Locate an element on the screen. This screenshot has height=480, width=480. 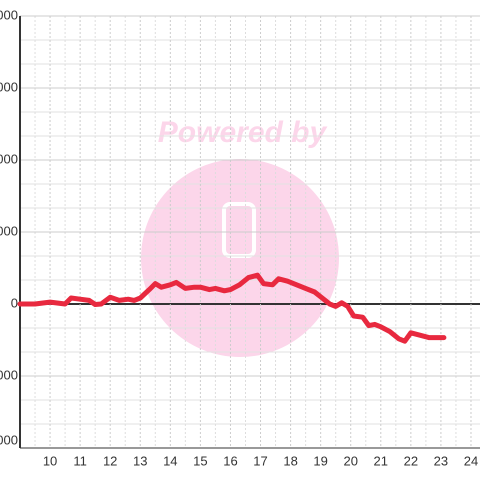
y-tick-label: 0 is located at coordinates (14, 302).